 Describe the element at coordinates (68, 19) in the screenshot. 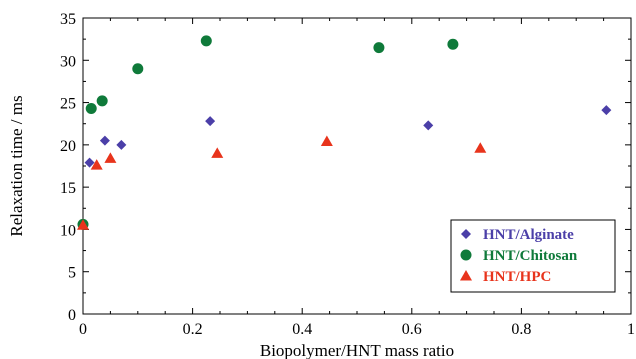

I see `y-tick-label: 35` at that location.